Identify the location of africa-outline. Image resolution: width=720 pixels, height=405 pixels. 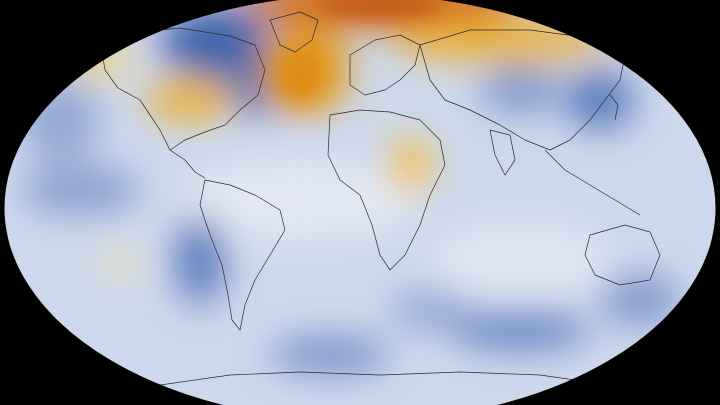
(386, 190).